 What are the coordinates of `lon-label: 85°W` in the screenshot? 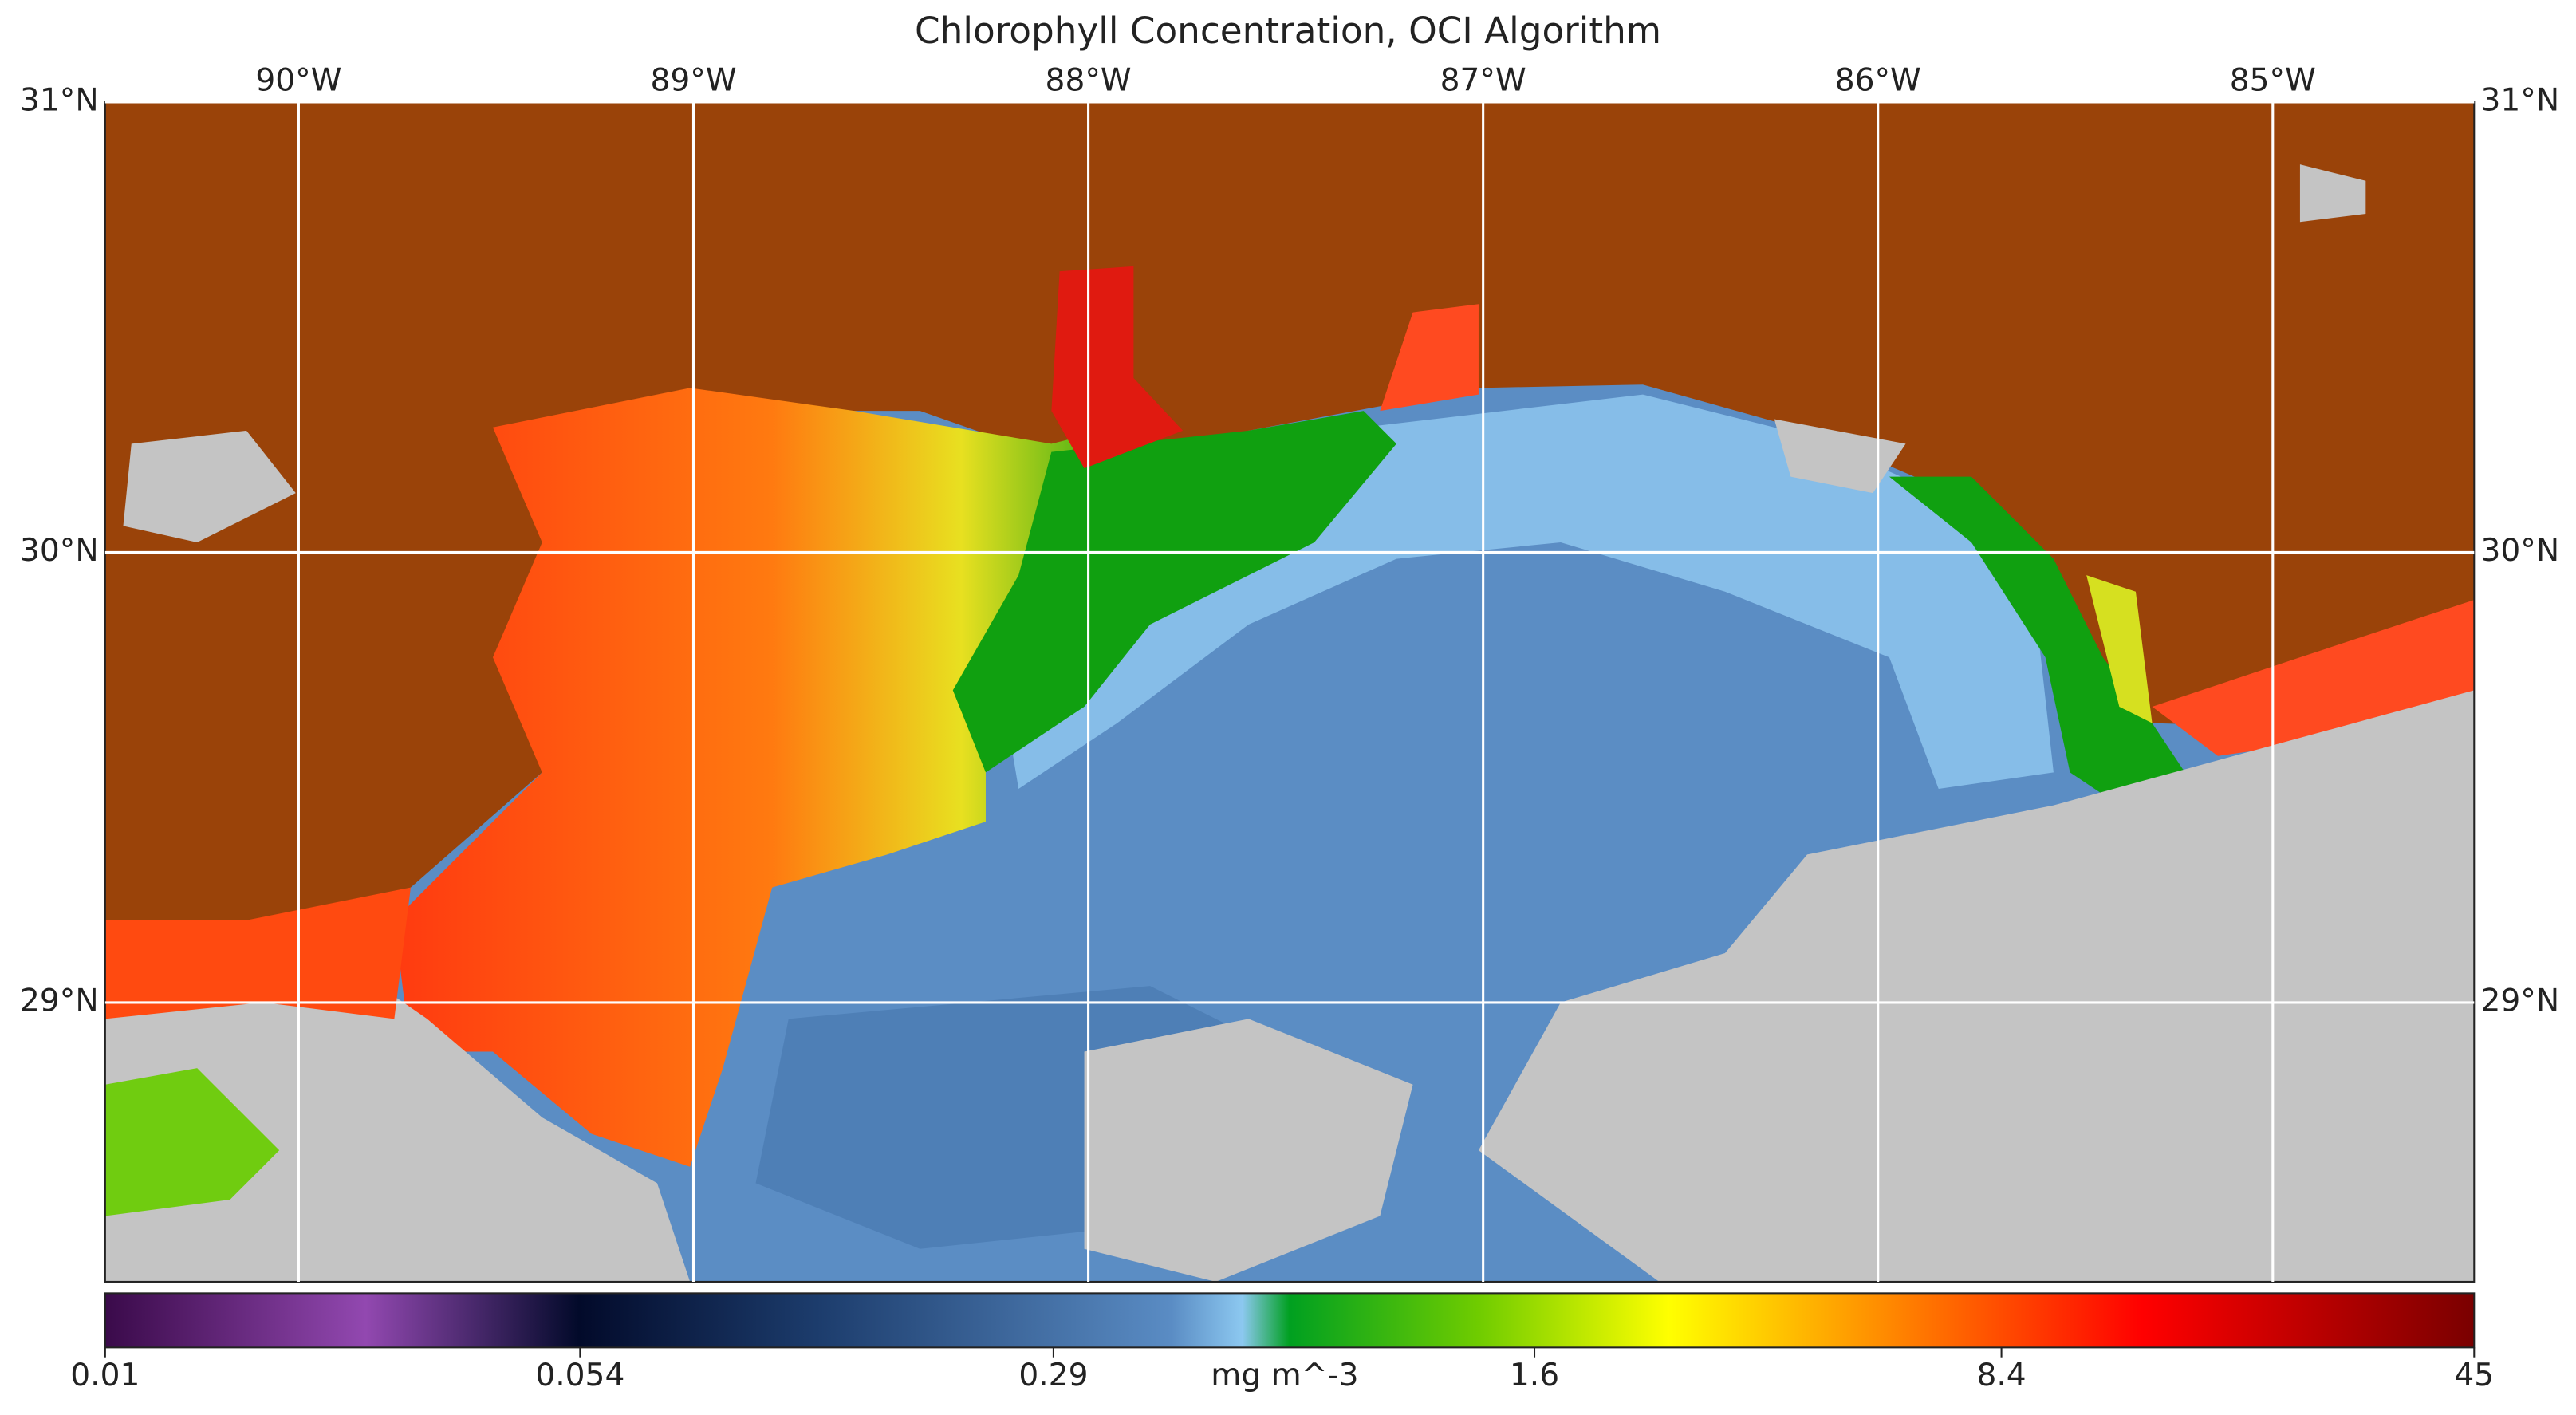 It's located at (2273, 81).